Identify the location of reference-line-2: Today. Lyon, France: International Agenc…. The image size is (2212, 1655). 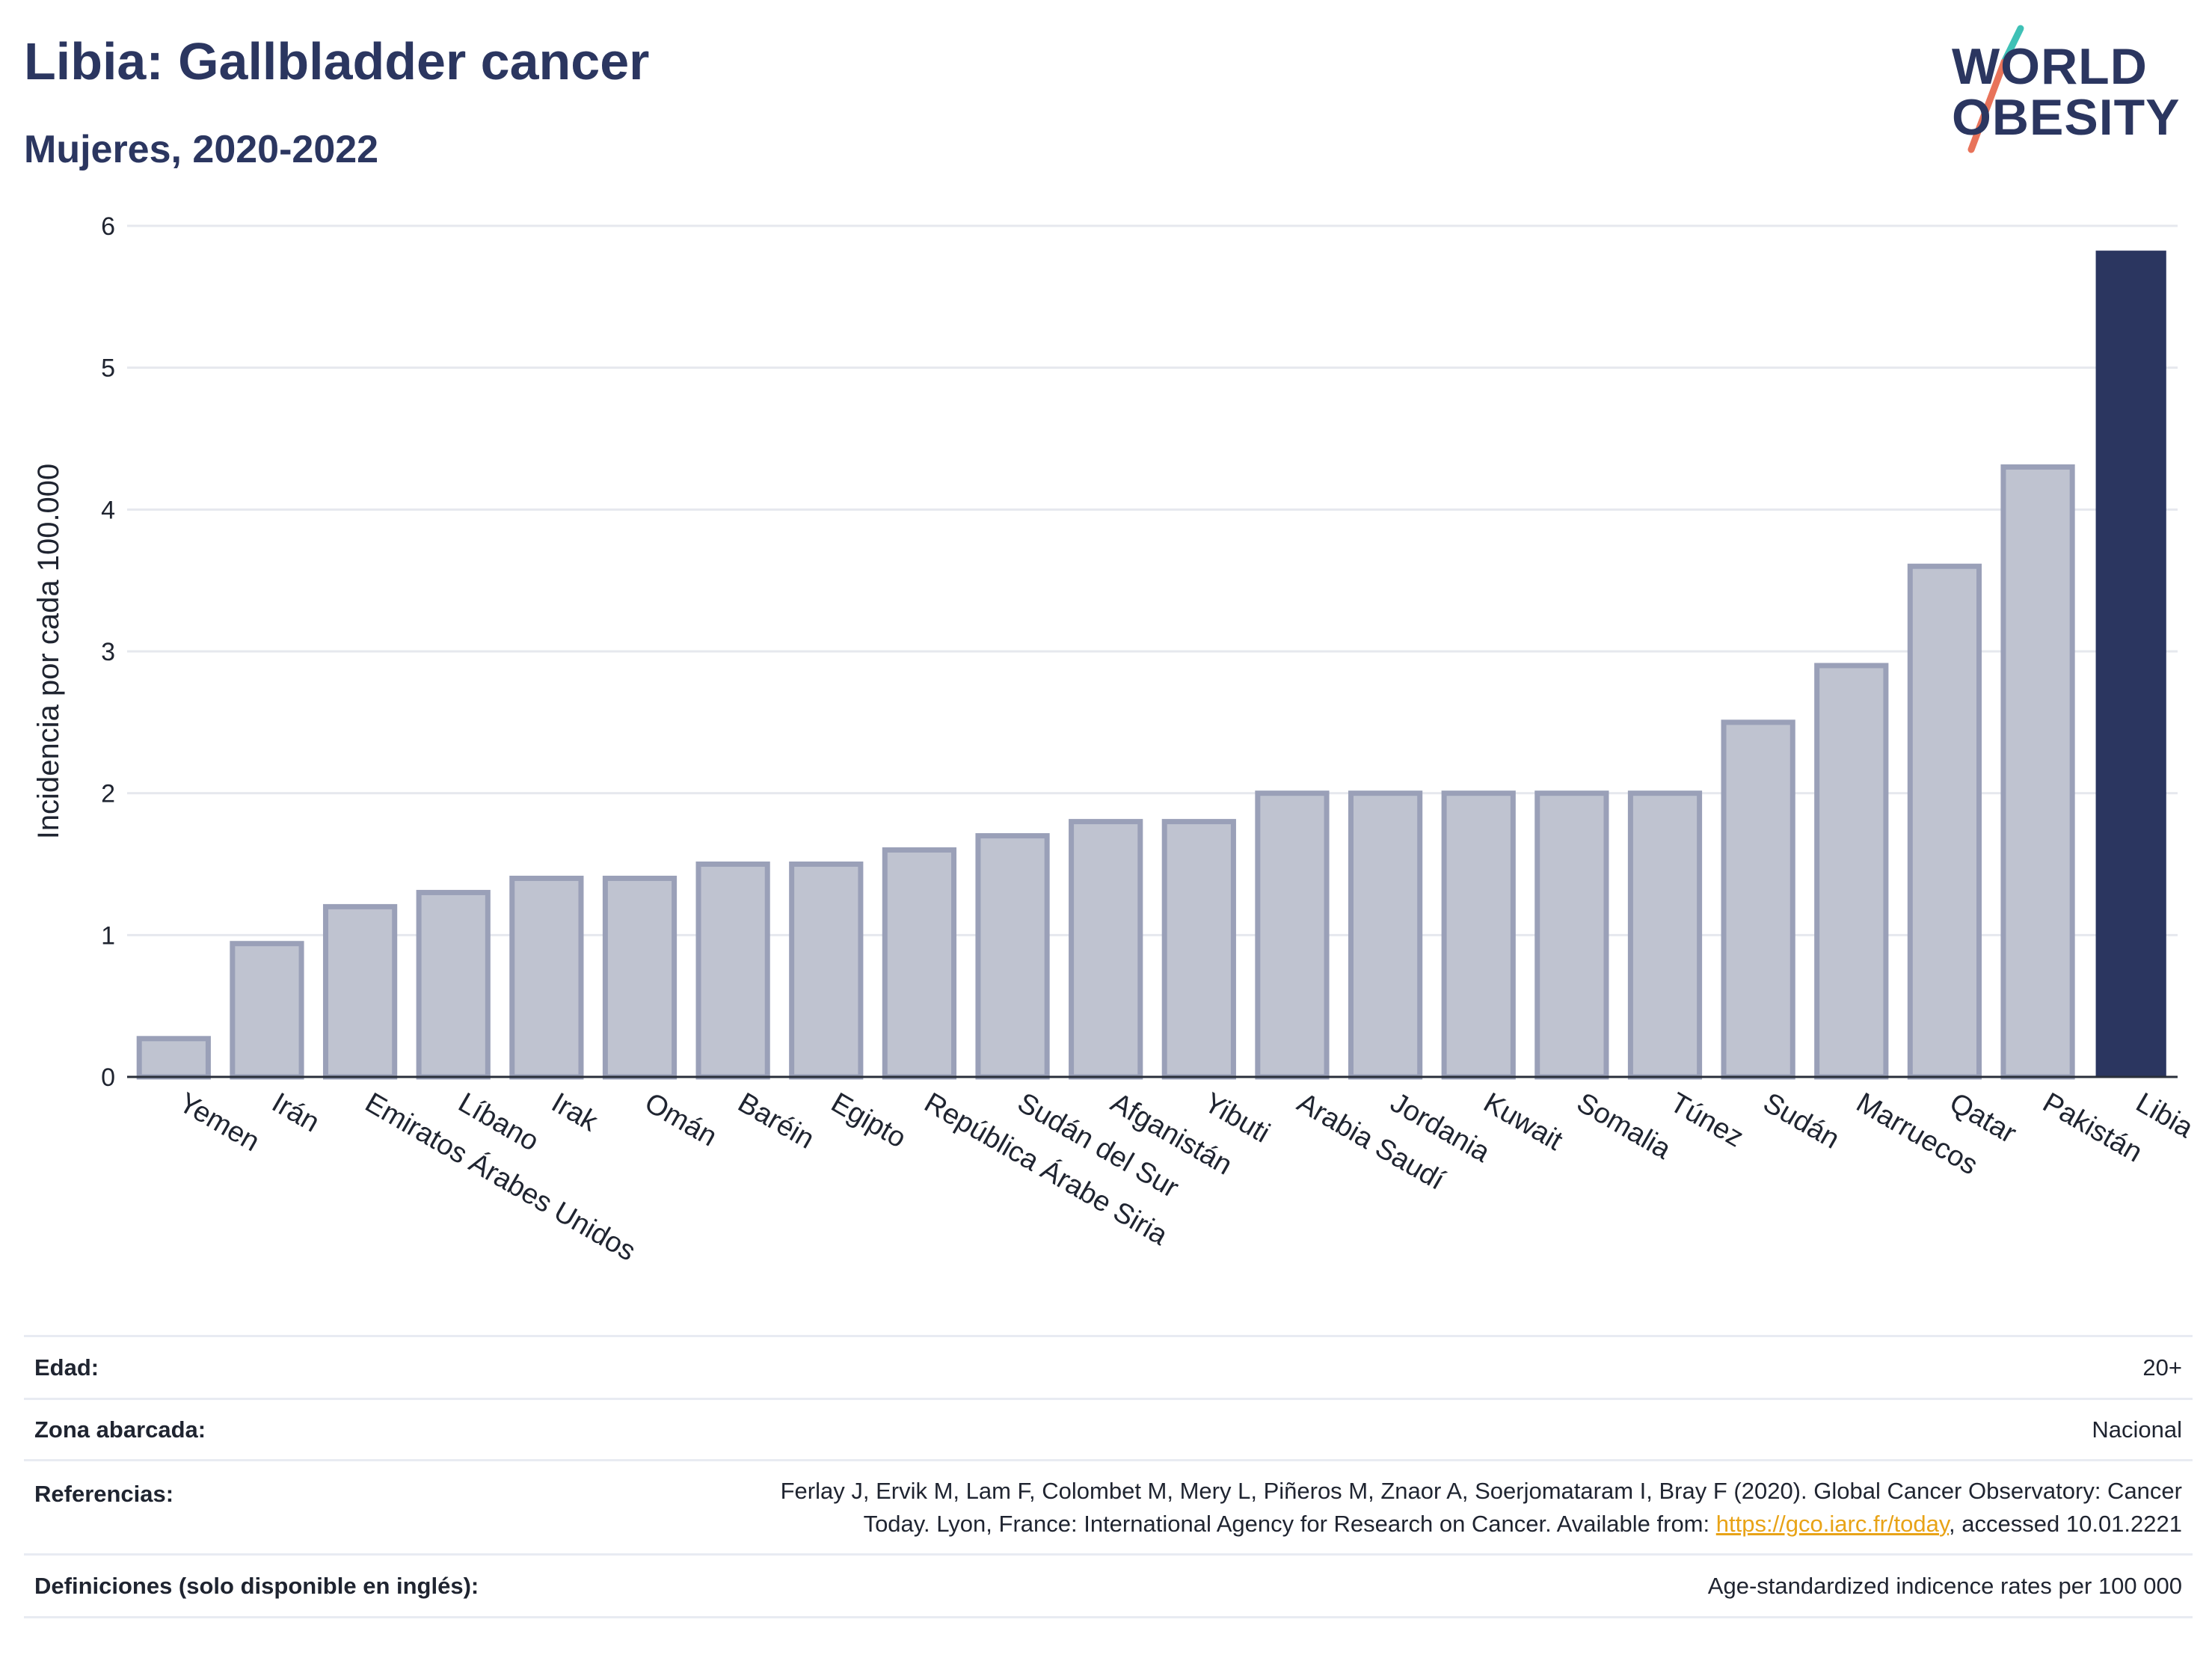
(1380, 1524).